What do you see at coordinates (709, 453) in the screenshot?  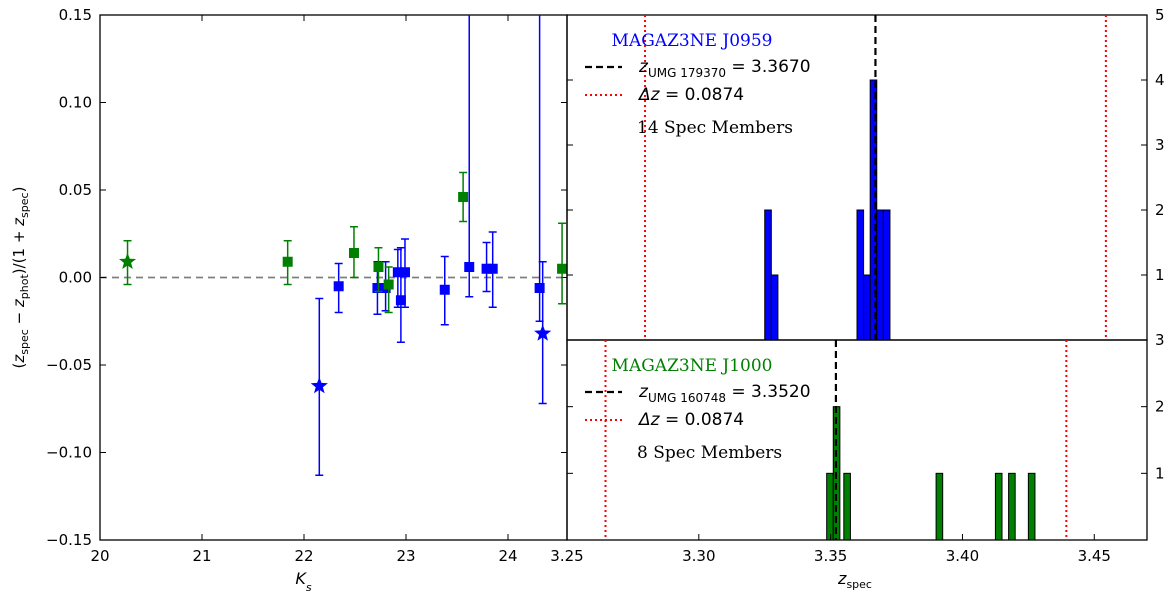 I see `spec-members-label: 8 Spec Members` at bounding box center [709, 453].